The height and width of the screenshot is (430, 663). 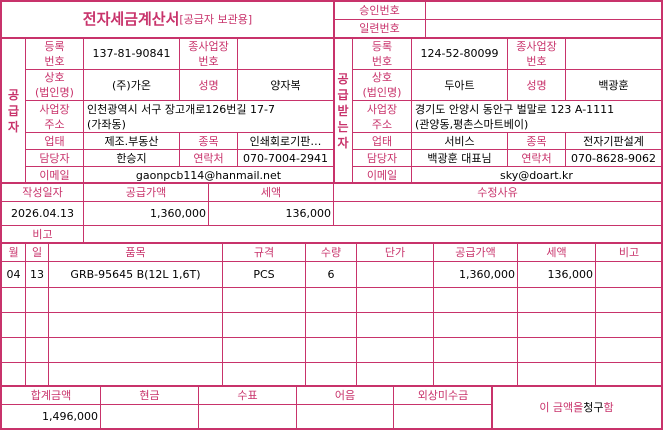 I want to click on item-header: 비고, so click(x=629, y=252).